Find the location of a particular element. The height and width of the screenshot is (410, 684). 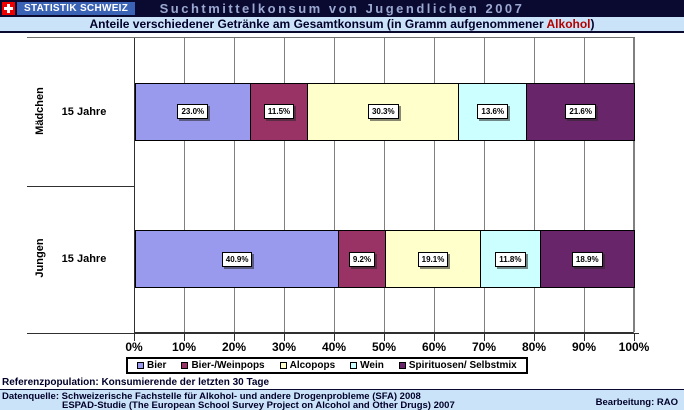

category-label: Jungen is located at coordinates (40, 258).